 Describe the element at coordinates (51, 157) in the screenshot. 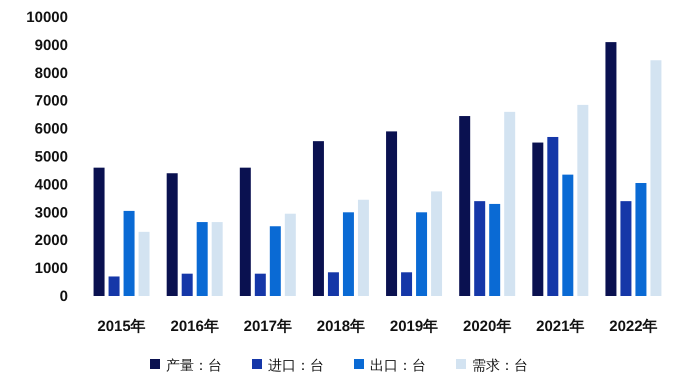

I see `y-tick-label: 5000` at that location.